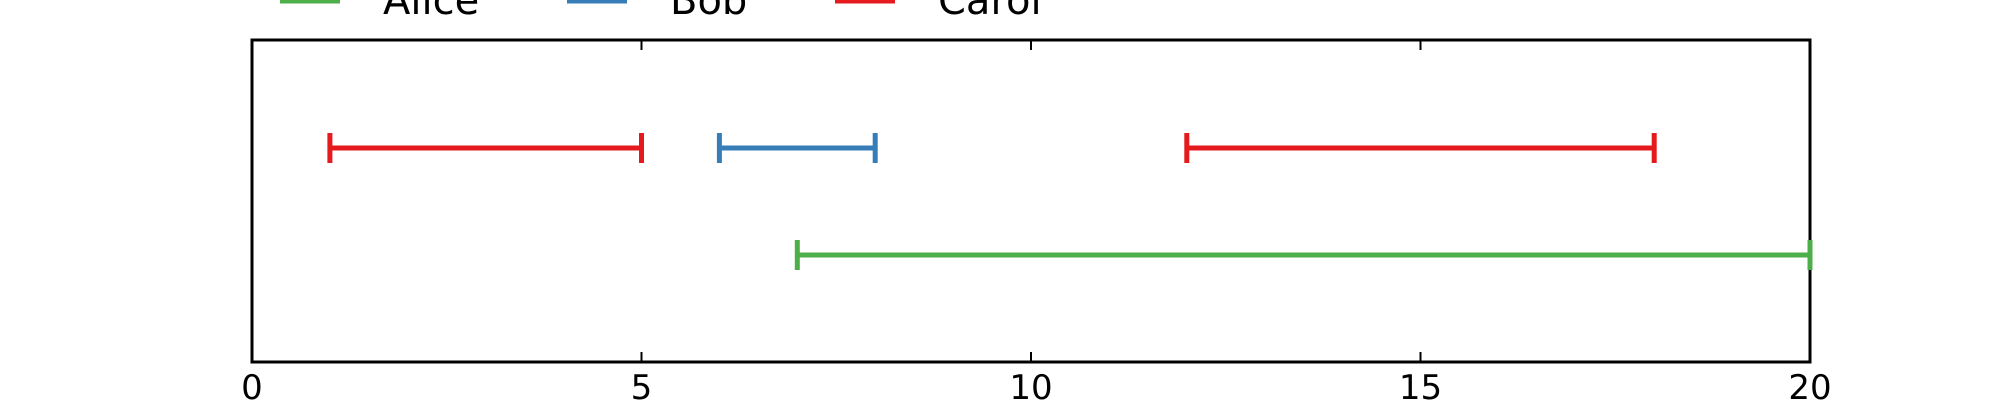 The height and width of the screenshot is (400, 2000). Describe the element at coordinates (431, 12) in the screenshot. I see `legend-label: Alice` at that location.